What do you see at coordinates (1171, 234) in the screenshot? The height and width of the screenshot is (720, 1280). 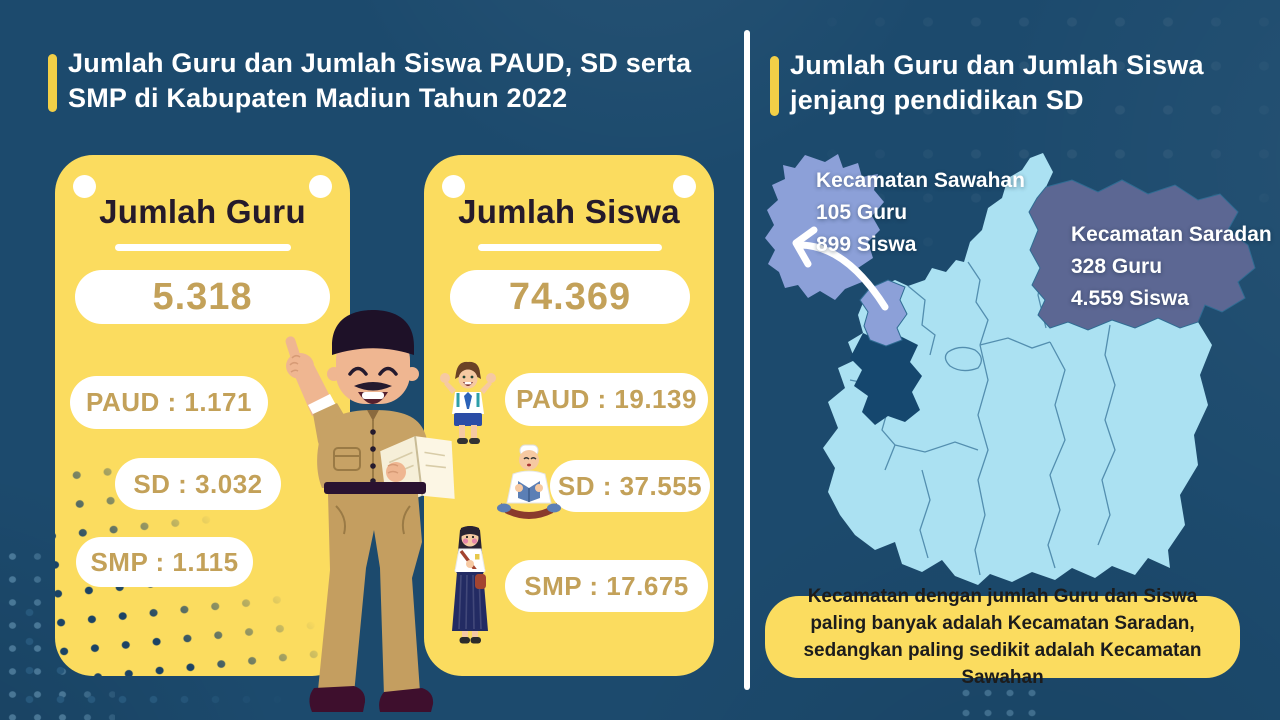 I see `saradan-name: Kecamatan Saradan` at bounding box center [1171, 234].